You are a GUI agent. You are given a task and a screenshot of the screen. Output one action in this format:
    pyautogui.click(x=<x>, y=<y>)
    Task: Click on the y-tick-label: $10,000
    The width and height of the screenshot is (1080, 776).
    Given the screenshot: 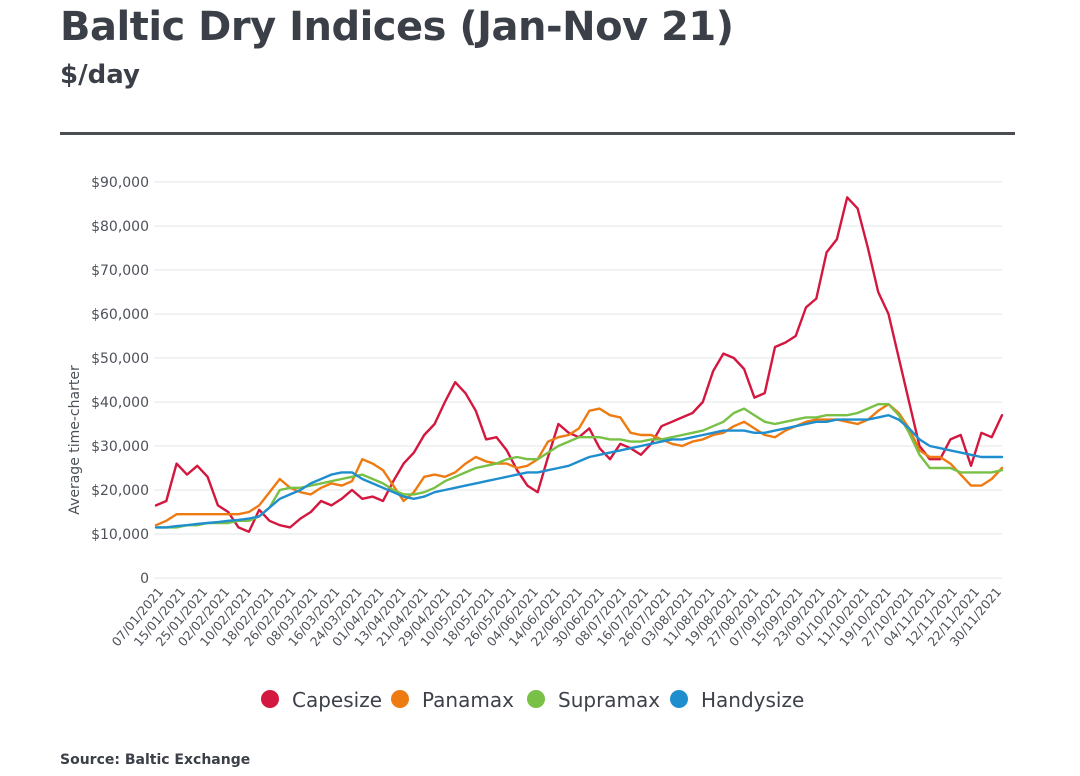 What is the action you would take?
    pyautogui.click(x=120, y=535)
    